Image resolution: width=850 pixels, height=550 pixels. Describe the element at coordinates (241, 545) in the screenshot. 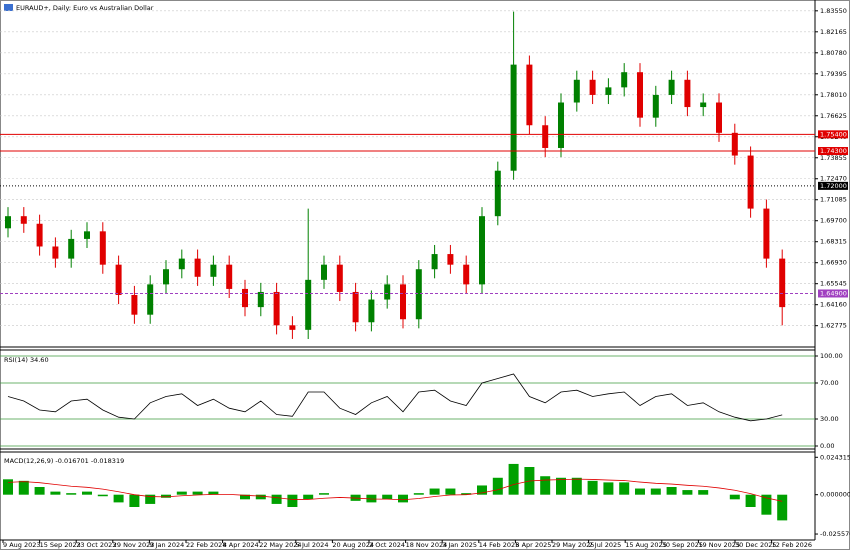

I see `x-tick-label: 8 Apr 2024` at that location.